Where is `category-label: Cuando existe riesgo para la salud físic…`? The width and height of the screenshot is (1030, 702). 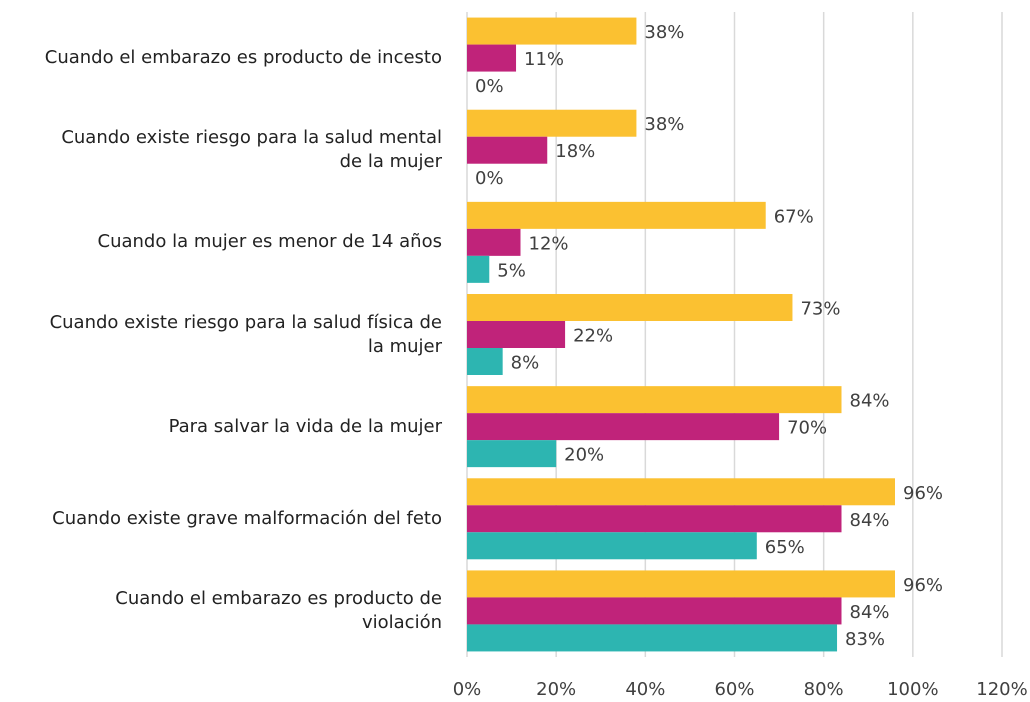
category-label: Cuando existe riesgo para la salud físic… is located at coordinates (245, 334).